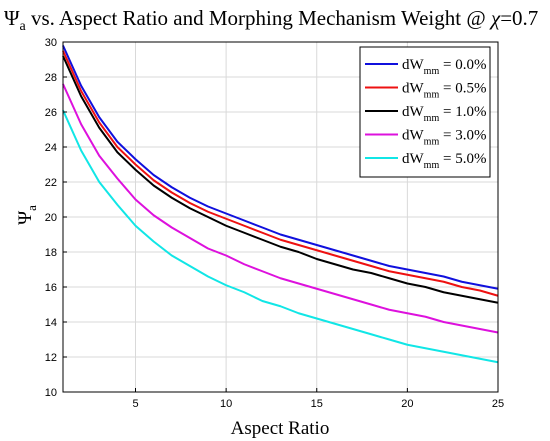 This screenshot has height=441, width=550. I want to click on legend-item: dWmm = 0.0%, so click(425, 67).